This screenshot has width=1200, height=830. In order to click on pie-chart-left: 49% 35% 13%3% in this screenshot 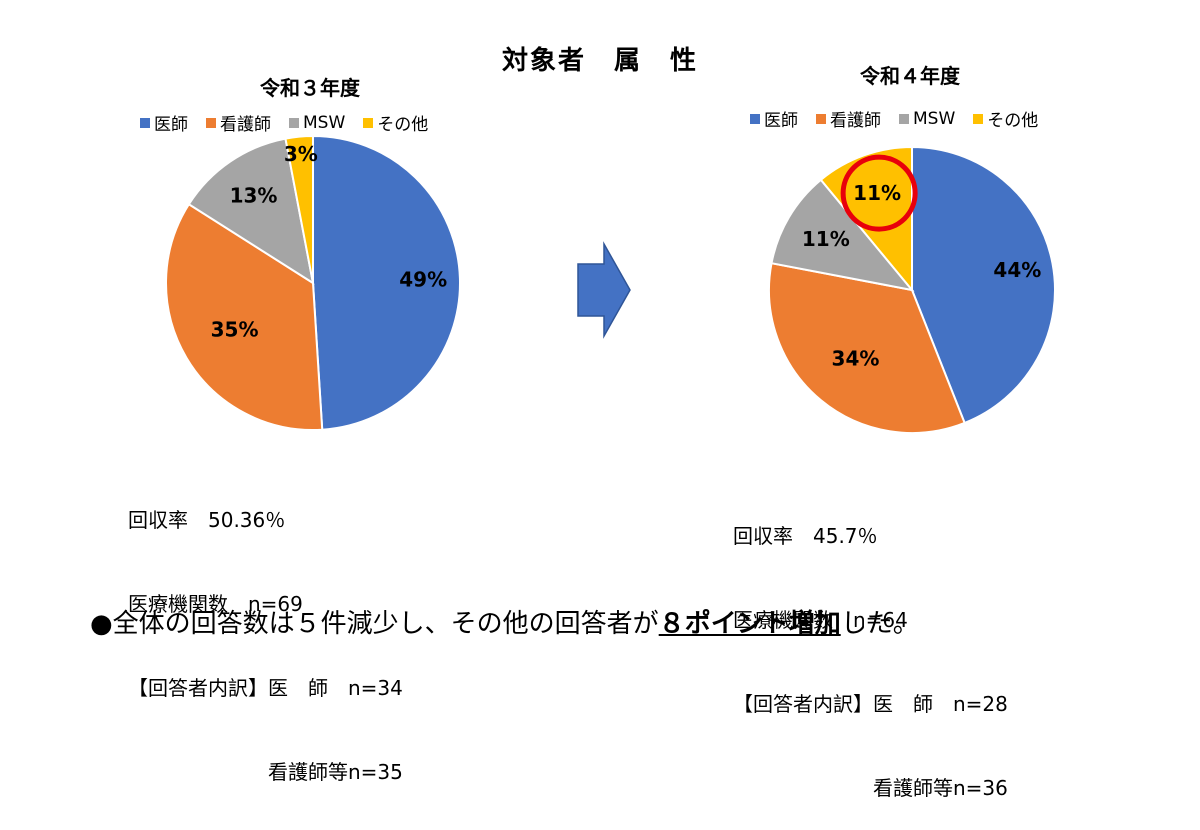, I will do `click(313, 282)`.